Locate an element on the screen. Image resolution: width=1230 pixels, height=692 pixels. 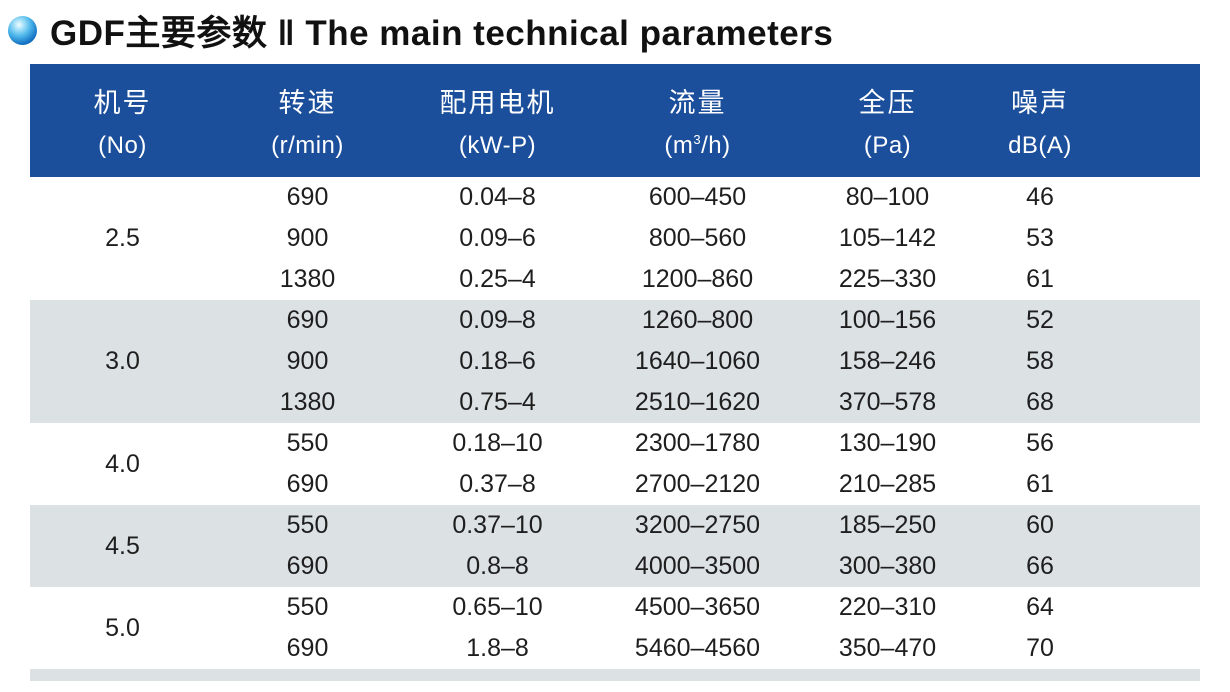
cell-motor: 0.37–8 is located at coordinates (497, 484).